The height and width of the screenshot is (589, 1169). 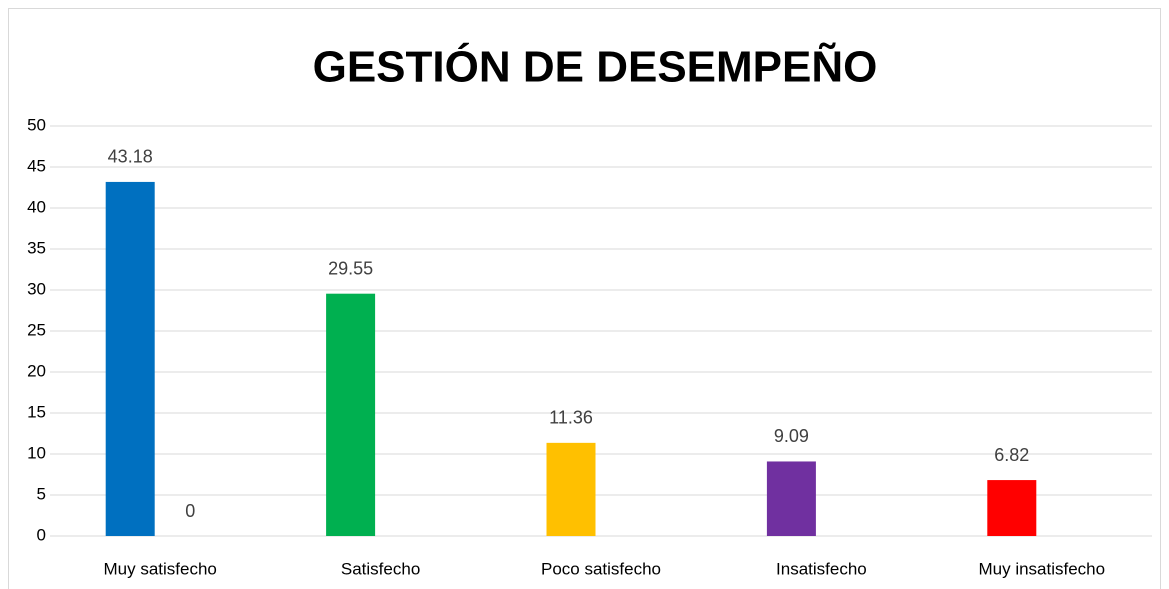 What do you see at coordinates (36, 206) in the screenshot?
I see `y-tick-label: 40` at bounding box center [36, 206].